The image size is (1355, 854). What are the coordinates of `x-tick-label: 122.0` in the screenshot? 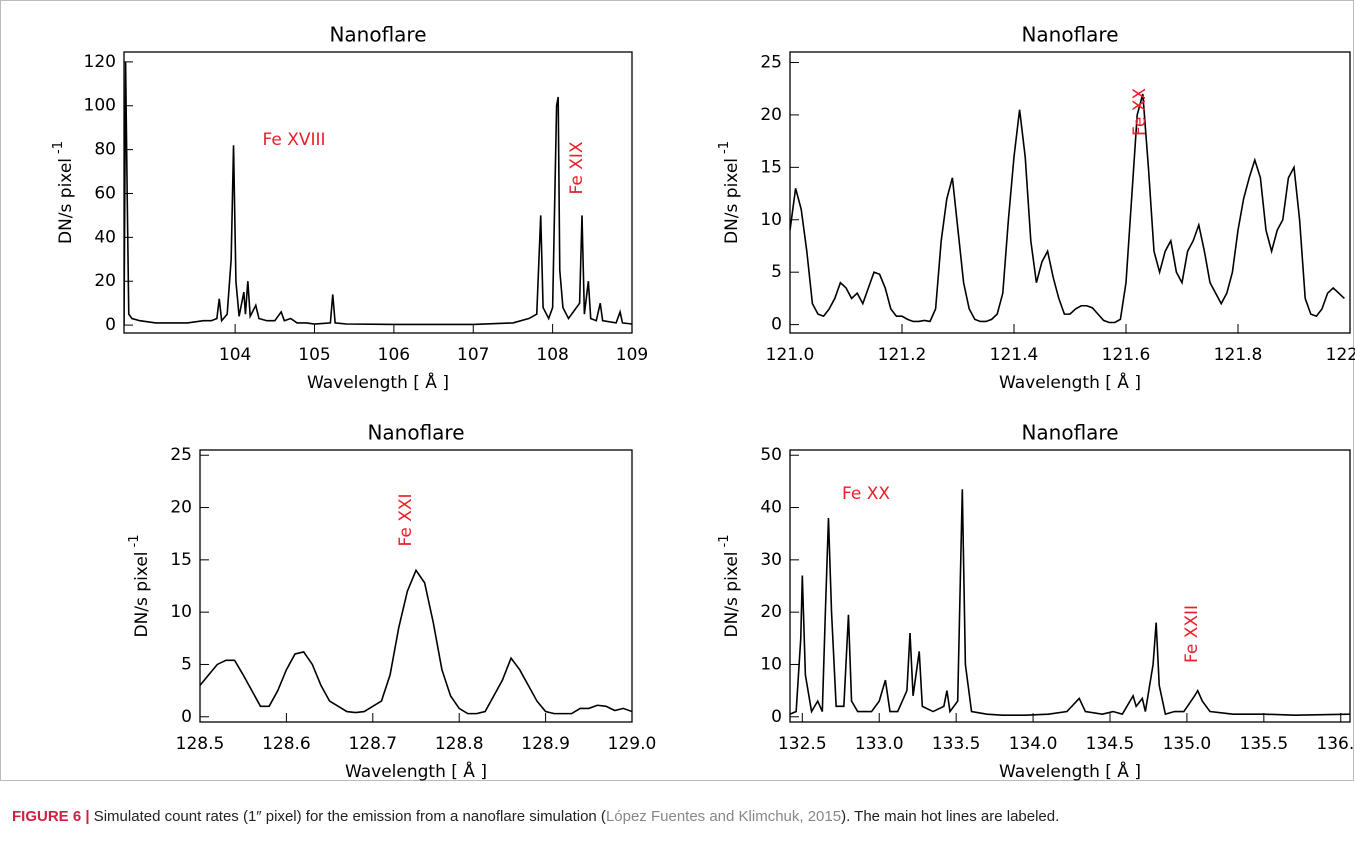 It's located at (1340, 355).